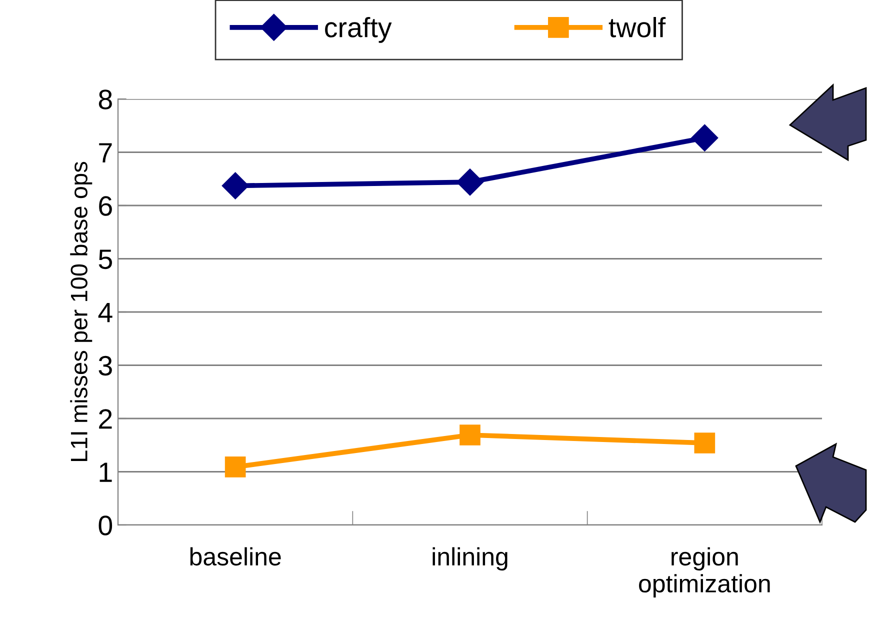 This screenshot has width=870, height=638. What do you see at coordinates (81, 311) in the screenshot?
I see `y-axis-title: L1I misses per 100 base ops` at bounding box center [81, 311].